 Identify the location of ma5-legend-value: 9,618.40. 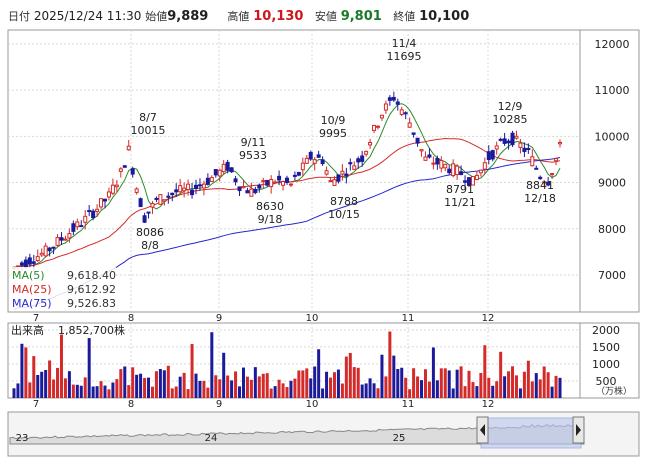
(91, 275).